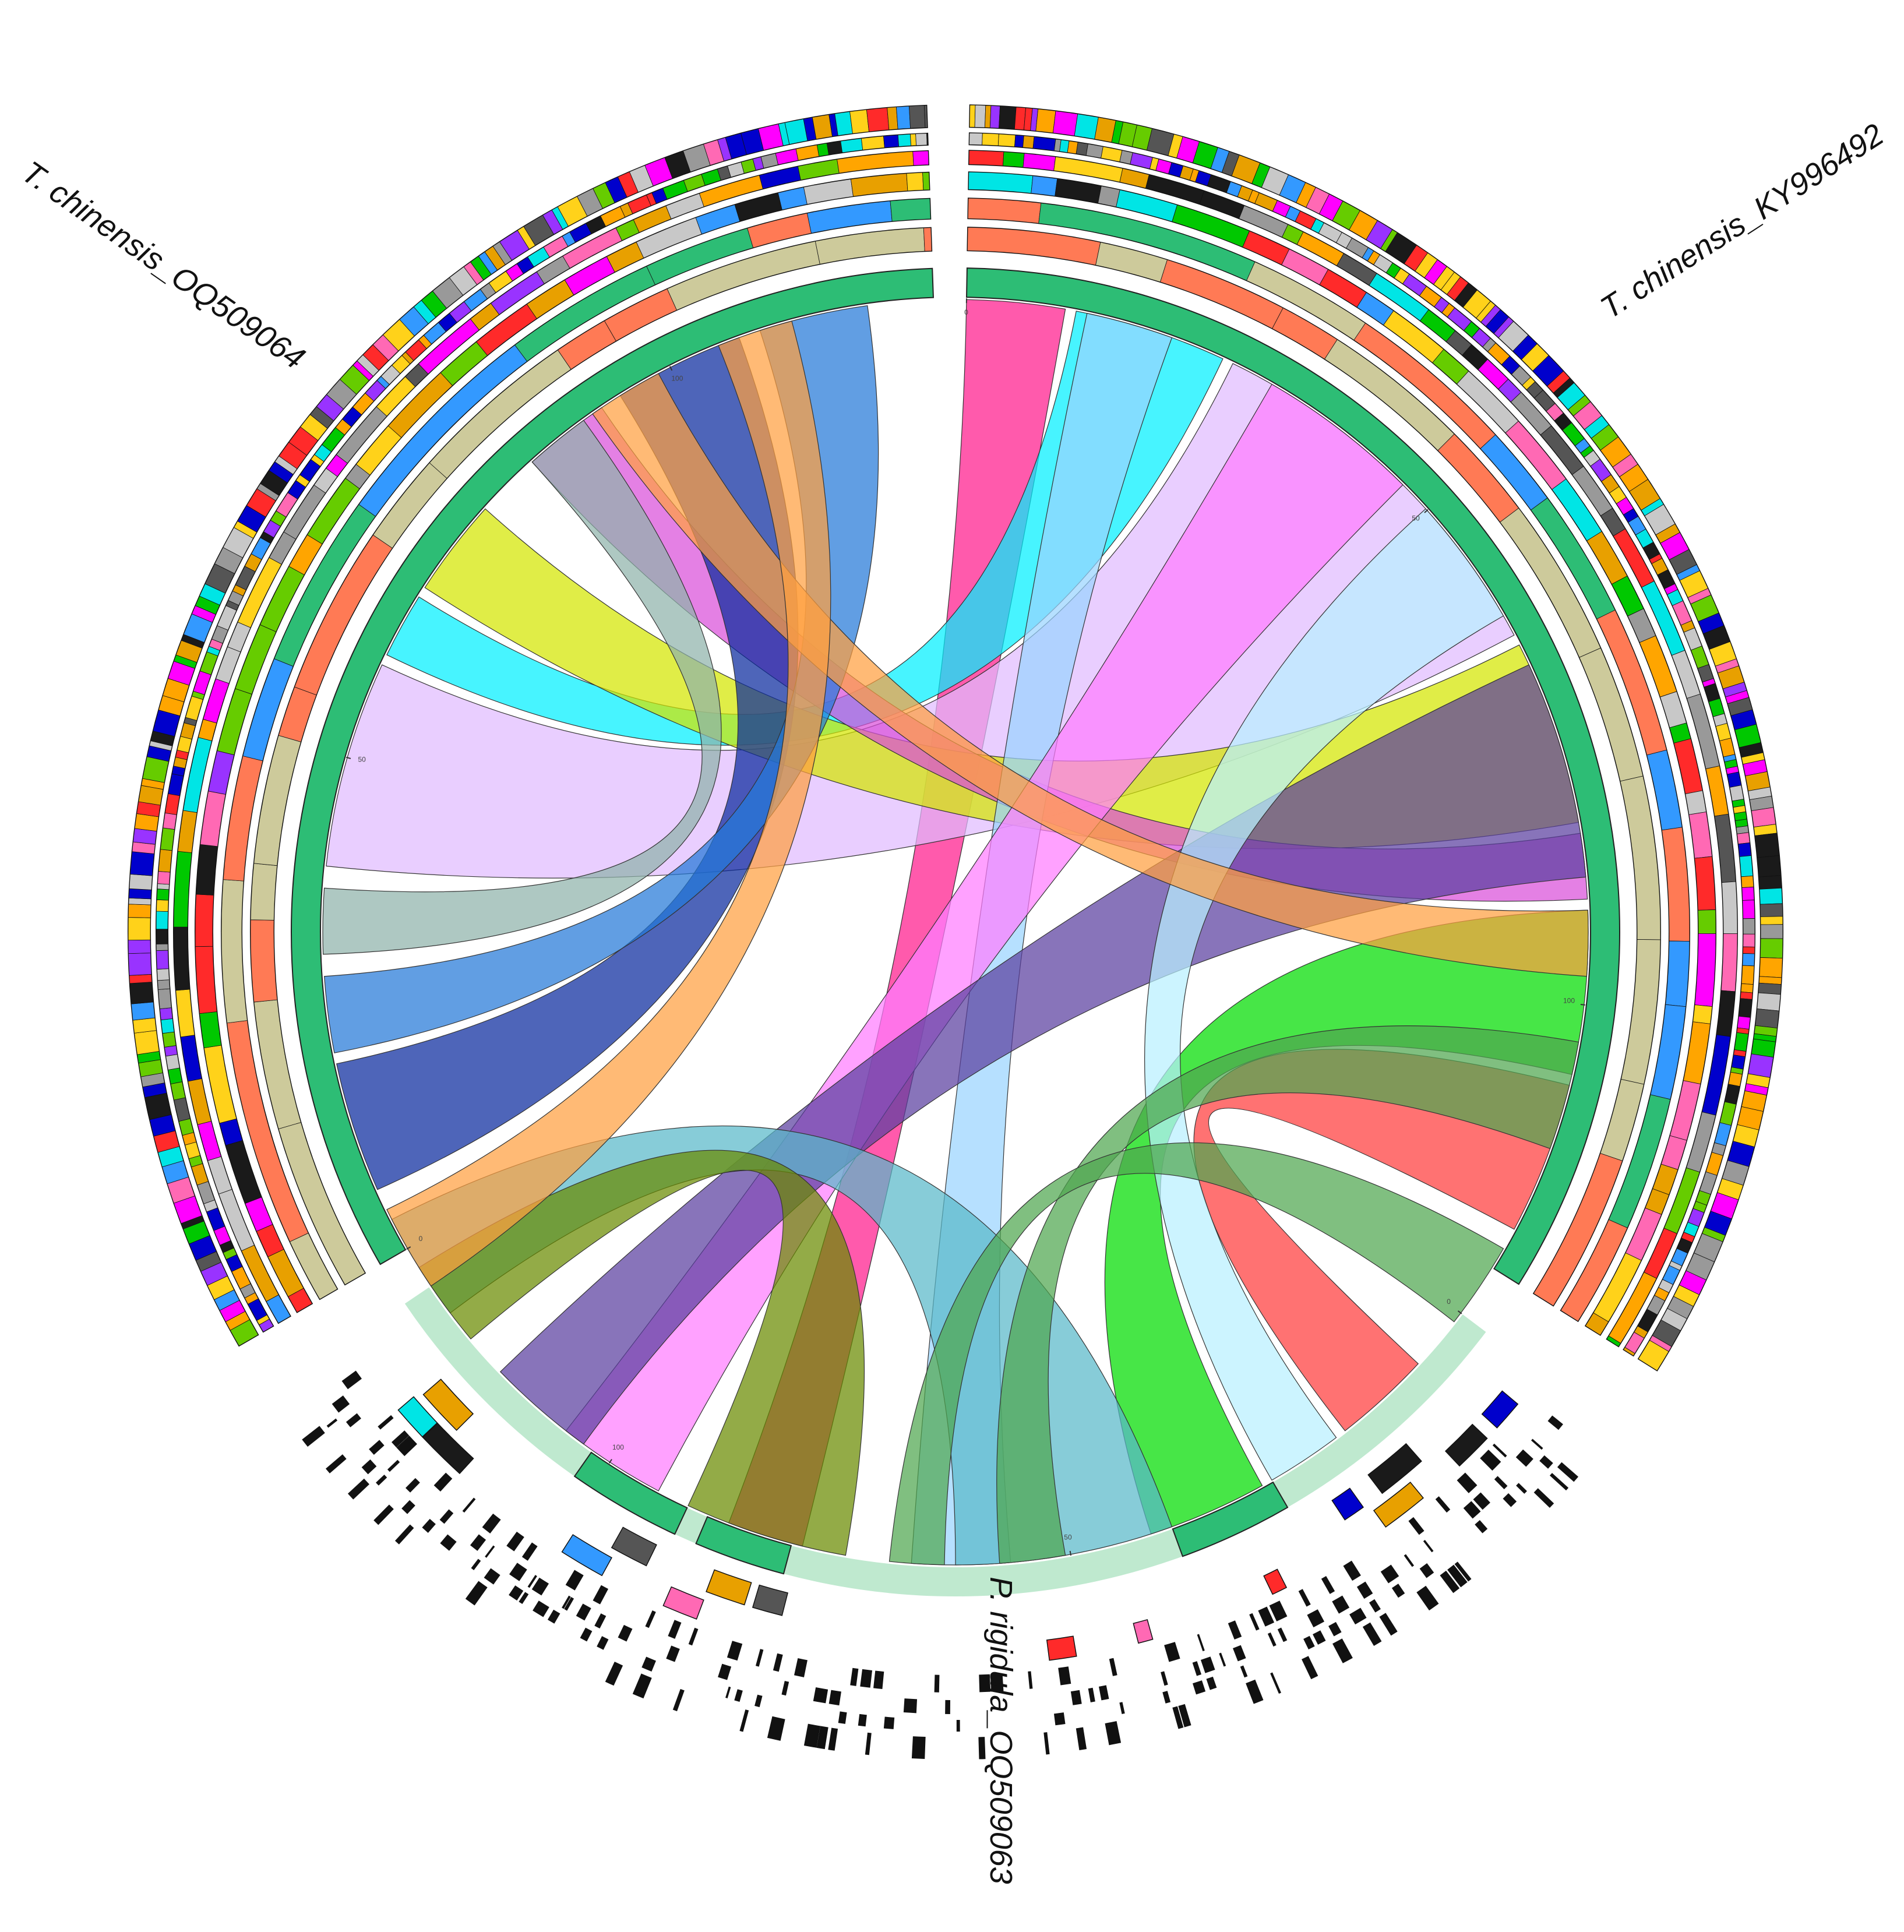  Describe the element at coordinates (1594, 1270) in the screenshot. I see `track-g1-ring-1-block` at that location.